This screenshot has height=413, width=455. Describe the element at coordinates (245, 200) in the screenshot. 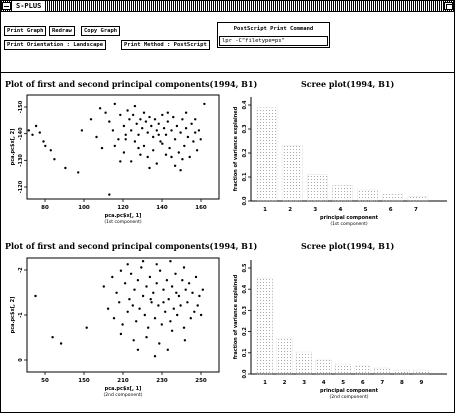

I see `y-tick-label: 0.0` at that location.